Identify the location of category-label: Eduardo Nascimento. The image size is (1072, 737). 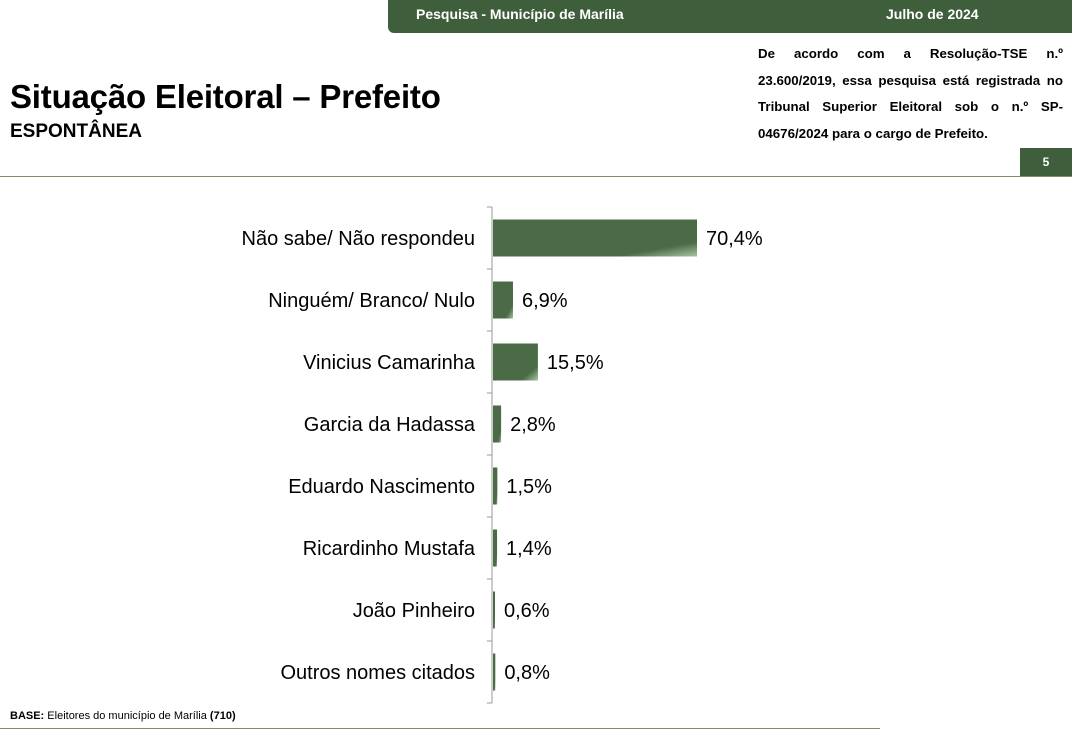
(381, 487).